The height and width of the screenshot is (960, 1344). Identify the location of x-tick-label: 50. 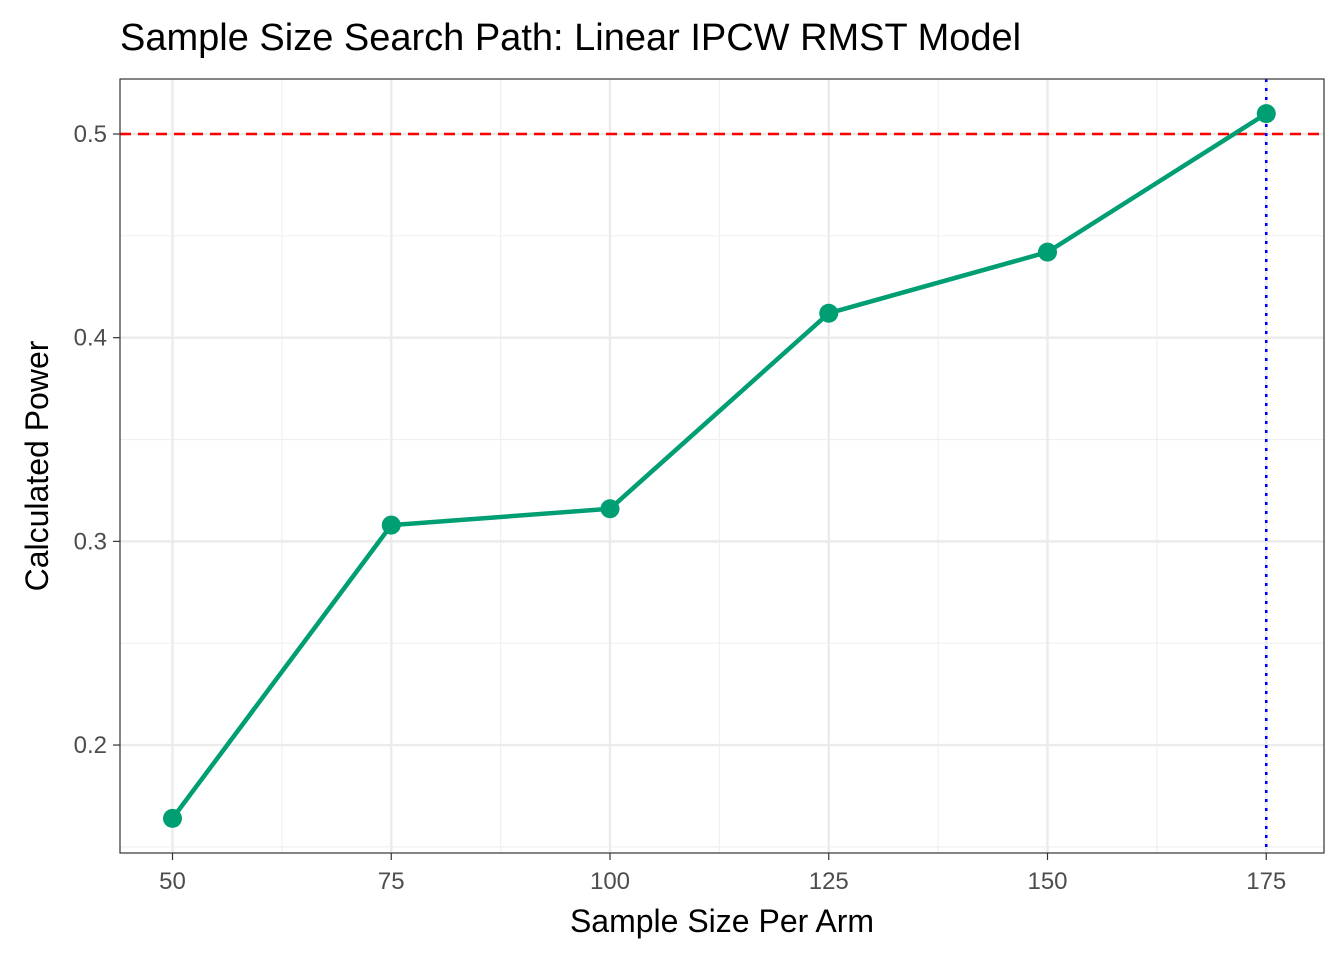
(172, 881).